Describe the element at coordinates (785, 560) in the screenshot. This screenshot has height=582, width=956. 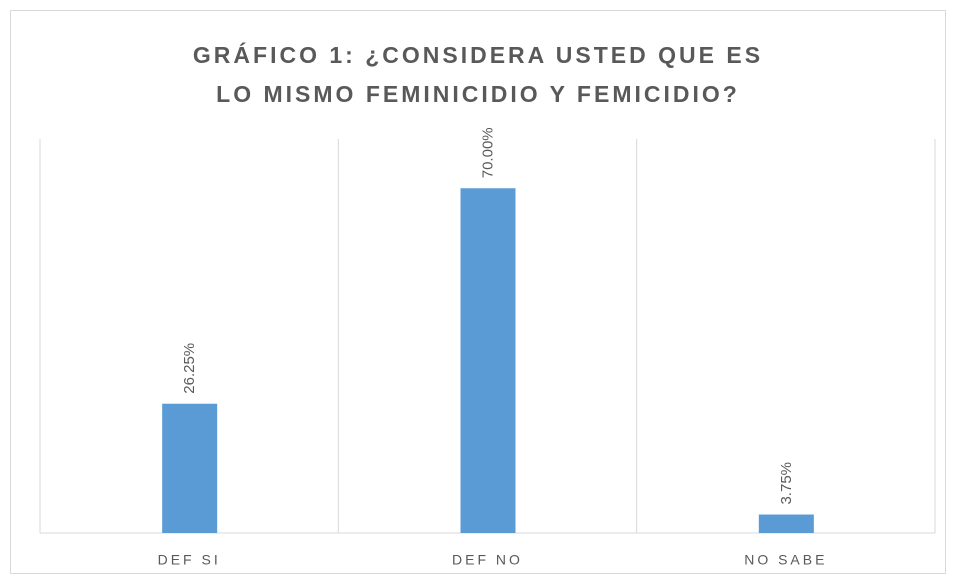
I see `x-tick-label: NO SABE` at that location.